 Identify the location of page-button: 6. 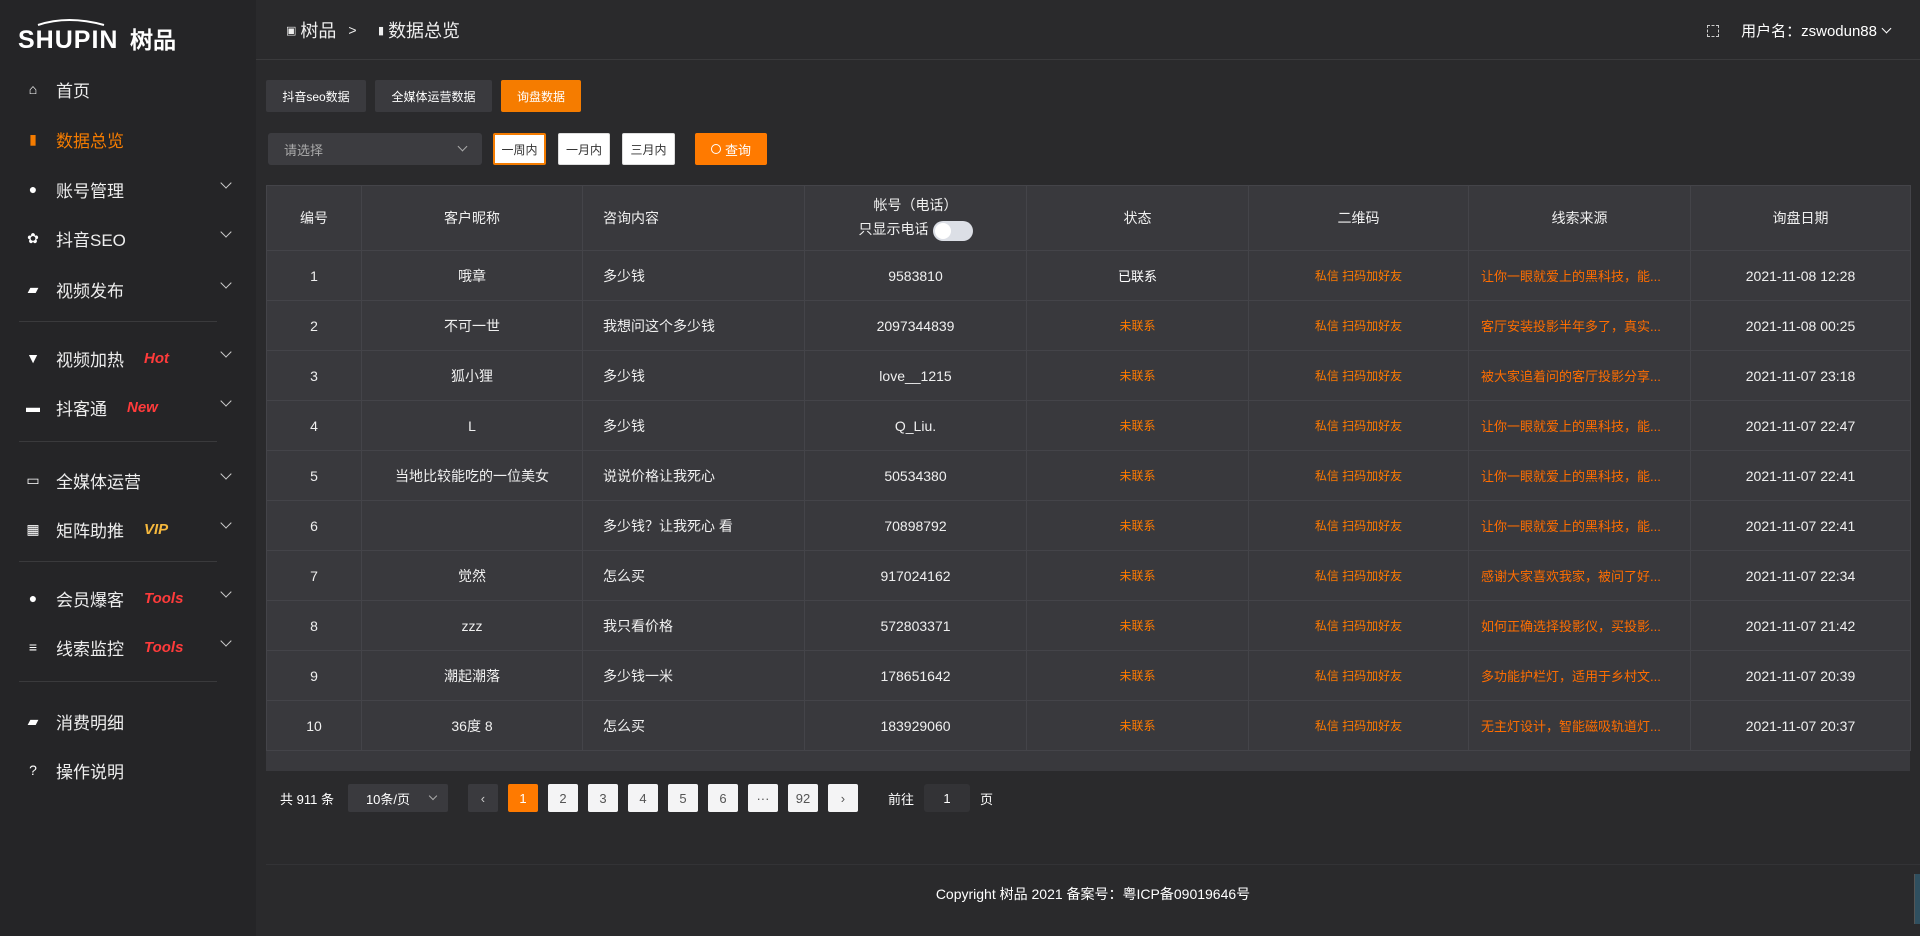
(722, 798).